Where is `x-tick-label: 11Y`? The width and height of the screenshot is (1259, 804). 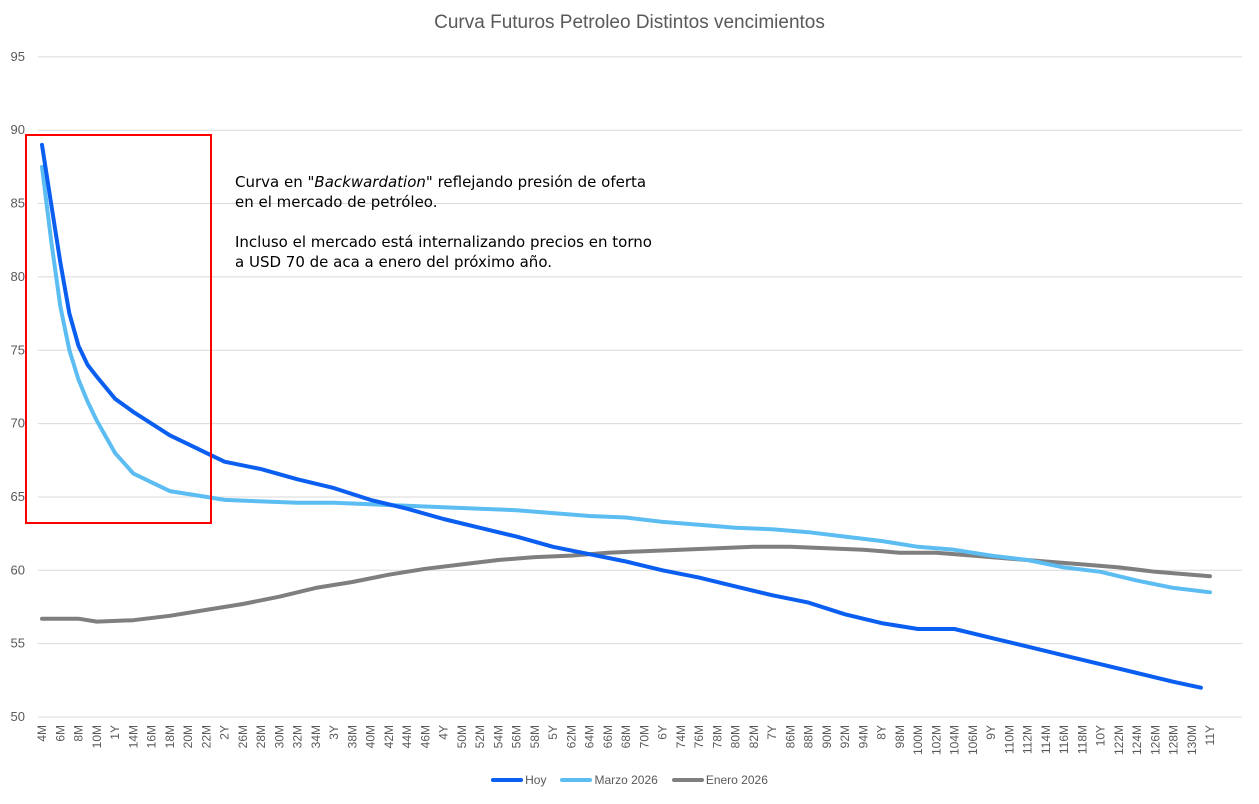 x-tick-label: 11Y is located at coordinates (1210, 735).